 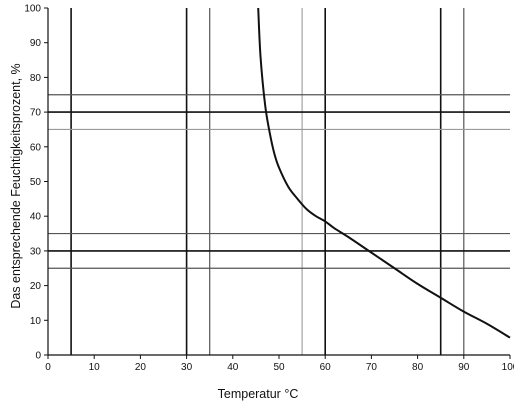 I want to click on y-tick-label-90: 90, so click(x=36, y=43).